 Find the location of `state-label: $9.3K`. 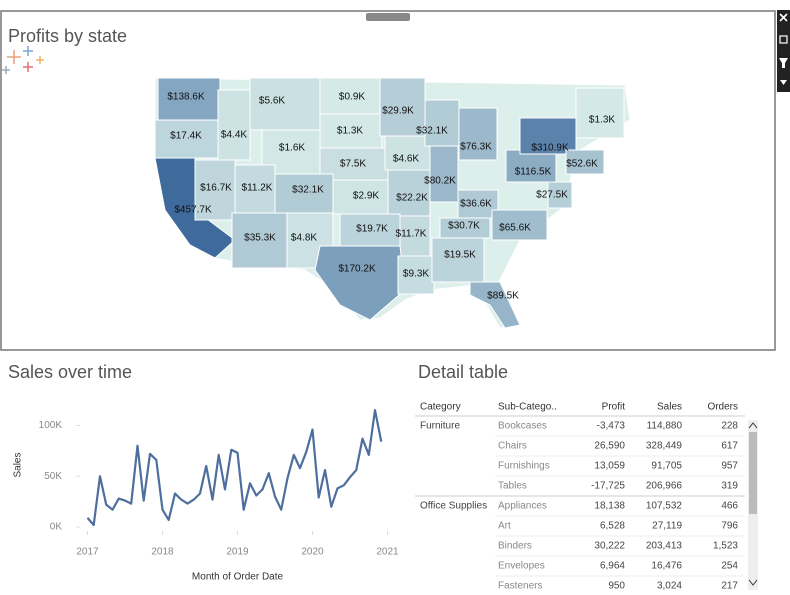

state-label: $9.3K is located at coordinates (416, 274).